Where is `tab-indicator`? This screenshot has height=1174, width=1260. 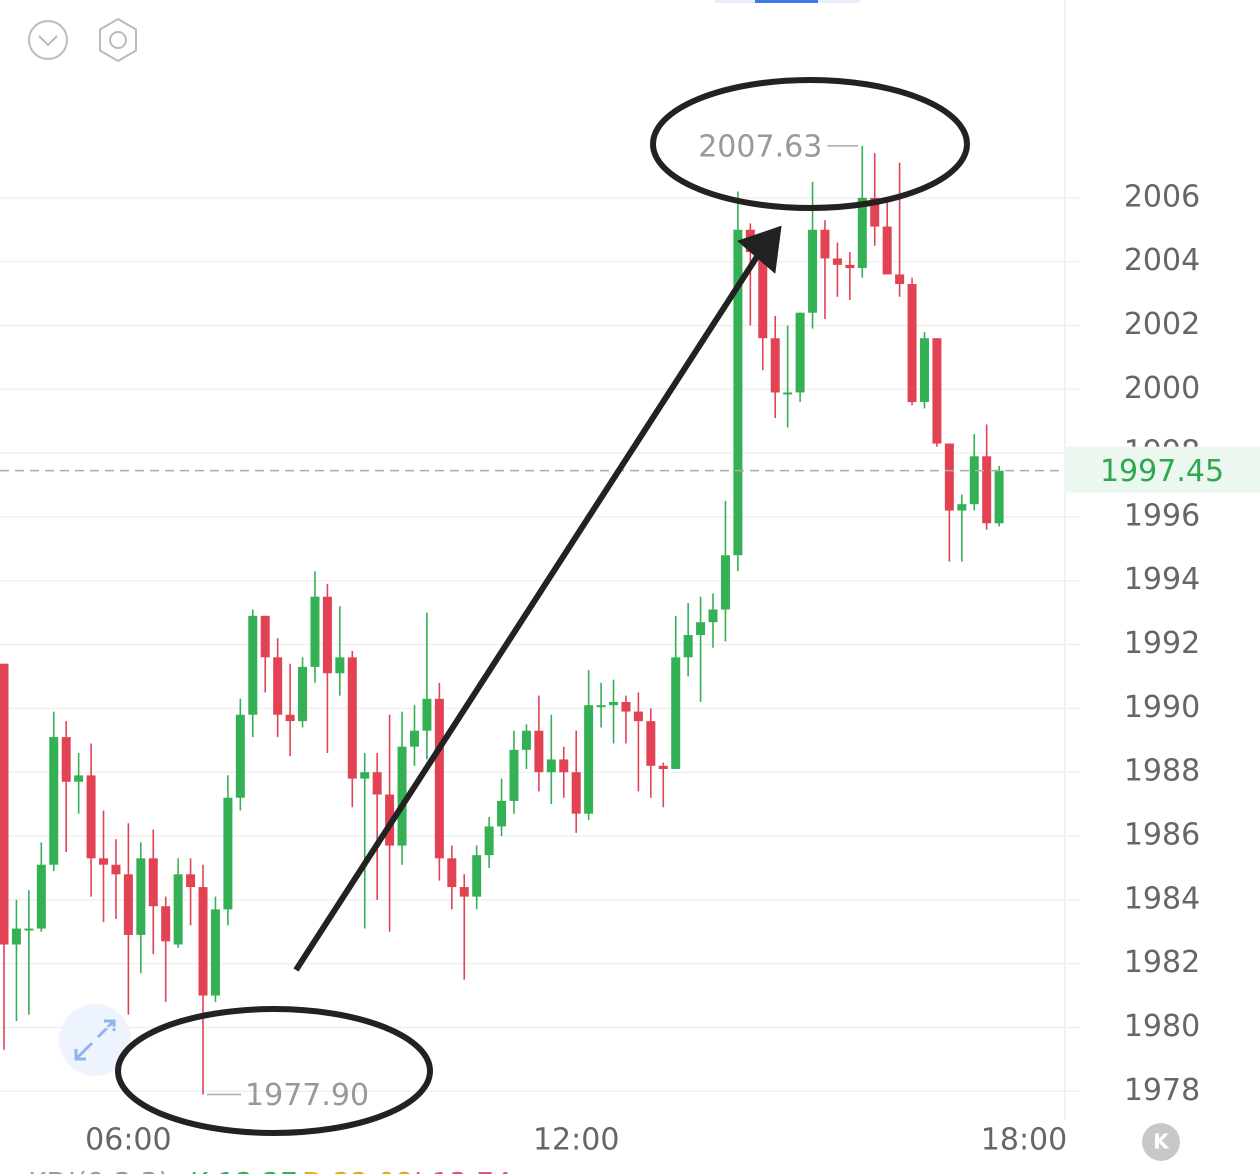 tab-indicator is located at coordinates (786, 1).